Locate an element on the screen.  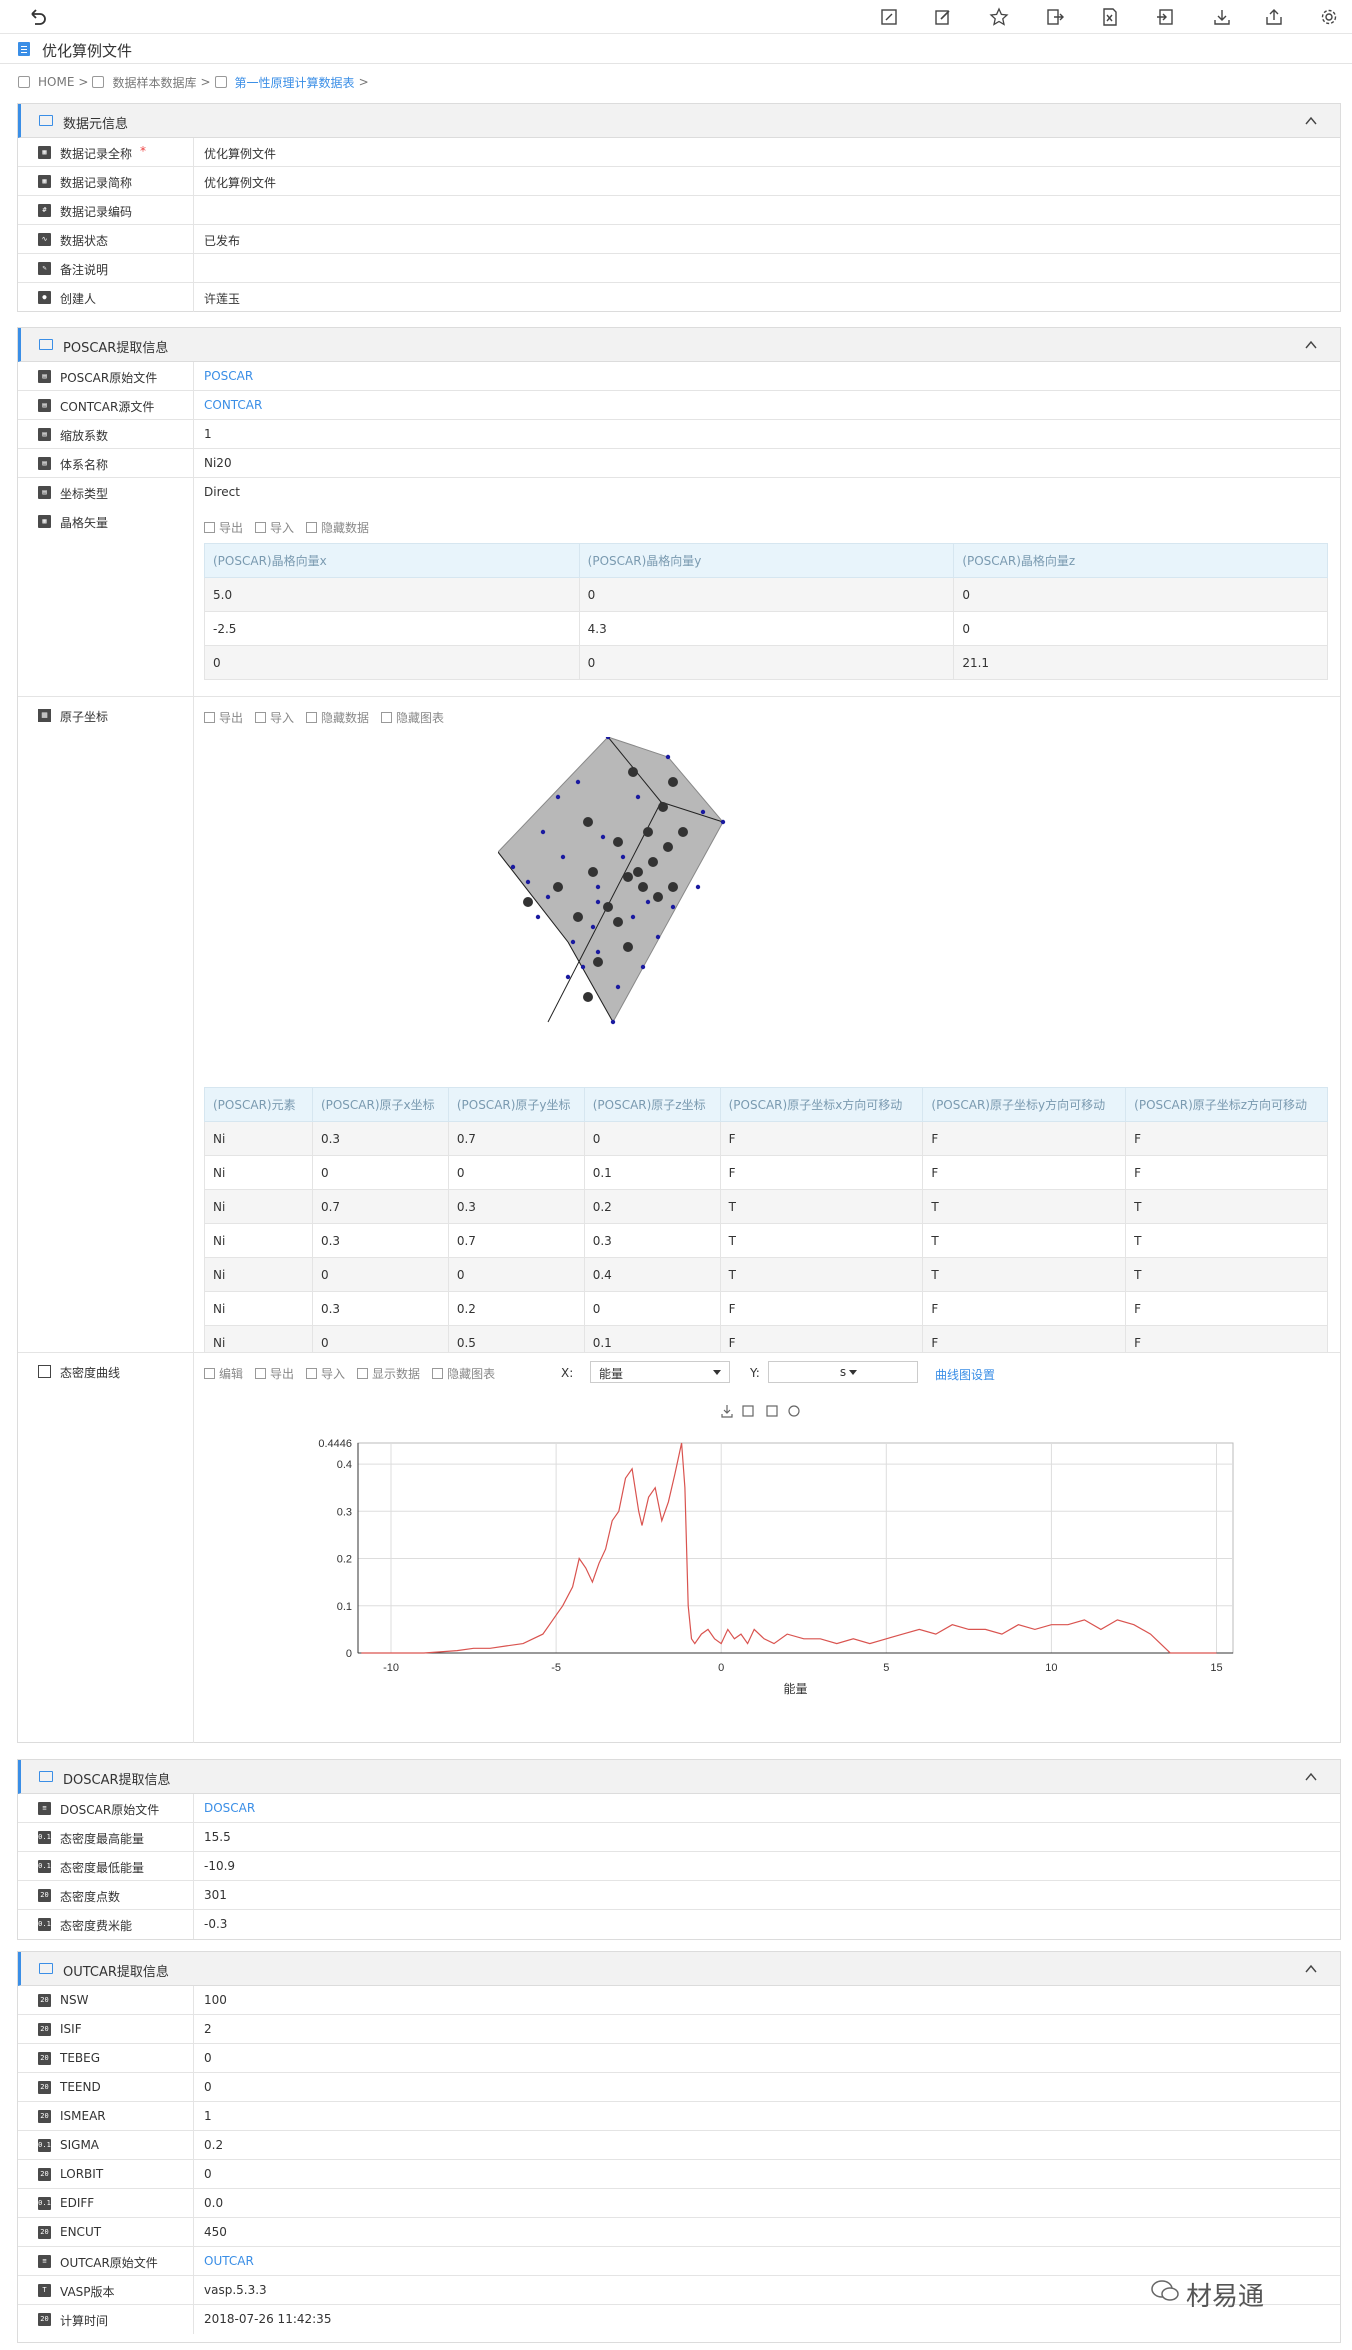
zoom-reset-icon is located at coordinates (772, 1411).